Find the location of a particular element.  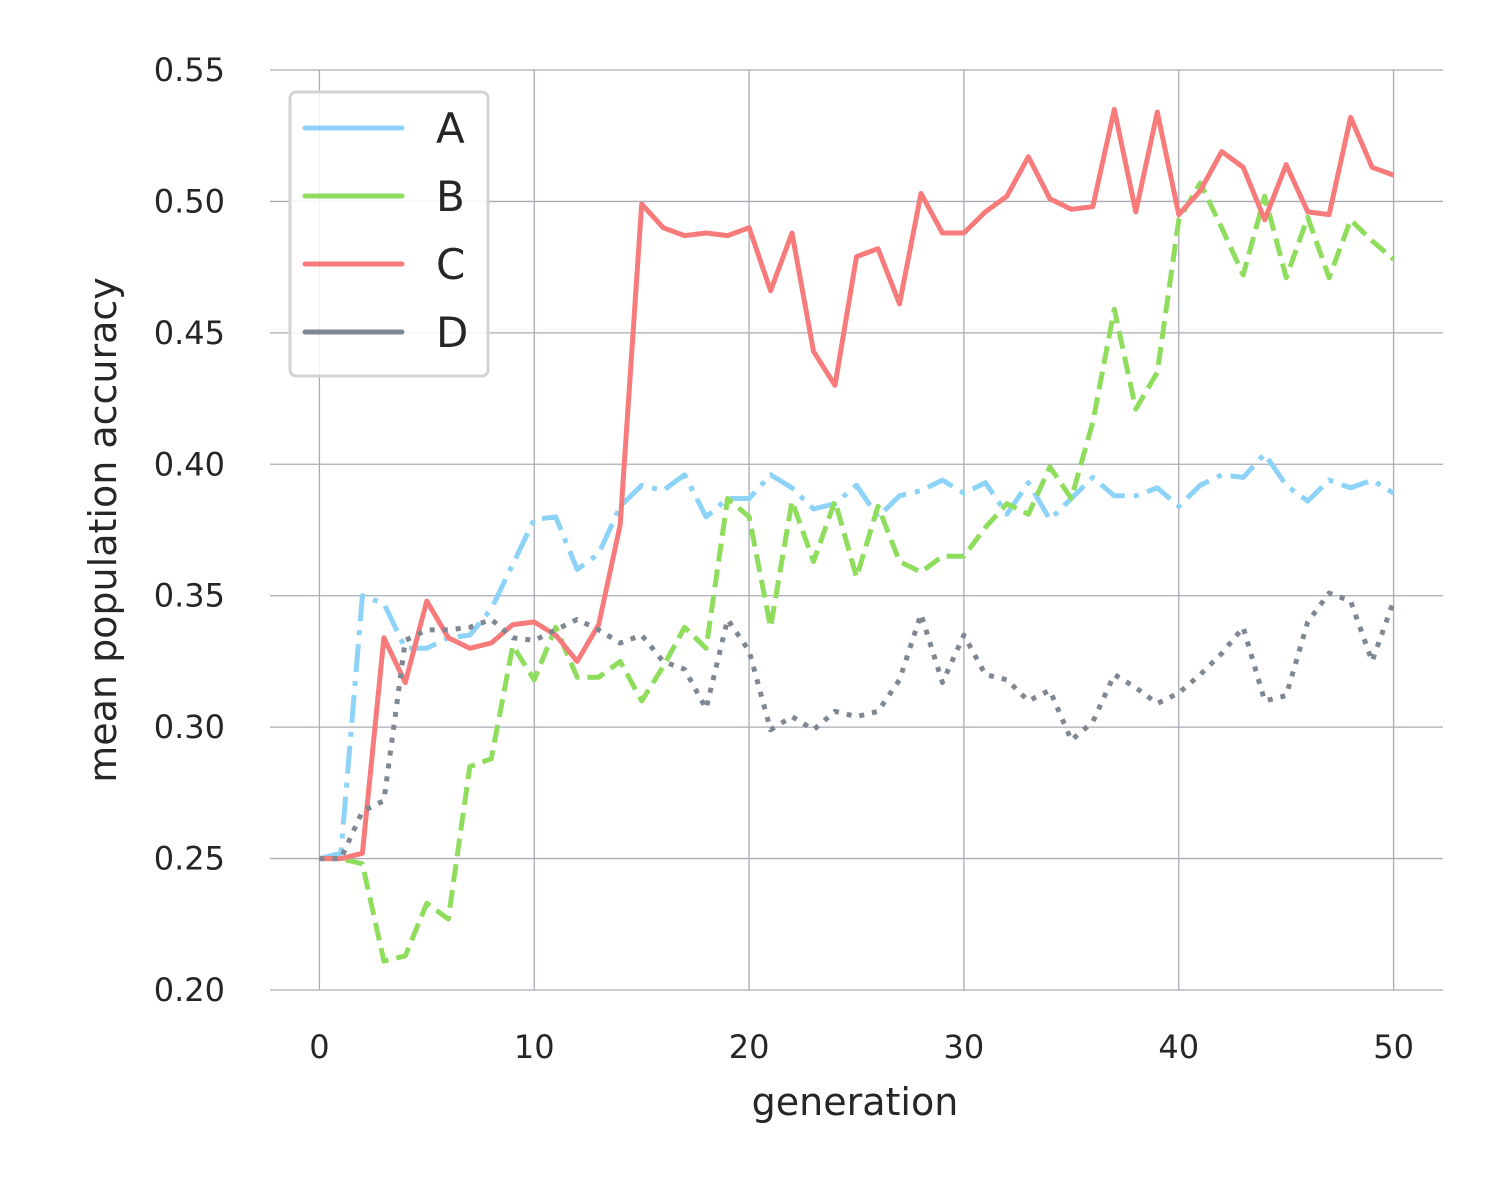

x-tick-label: 10 is located at coordinates (534, 1047).